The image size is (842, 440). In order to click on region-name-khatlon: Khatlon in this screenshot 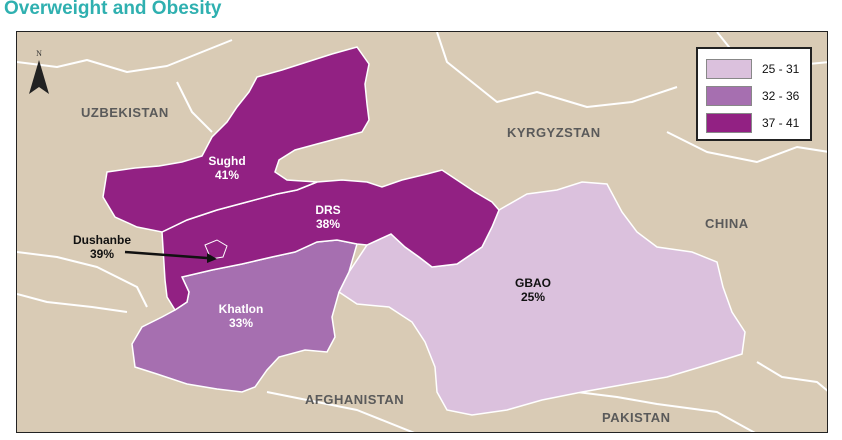, I will do `click(241, 309)`.